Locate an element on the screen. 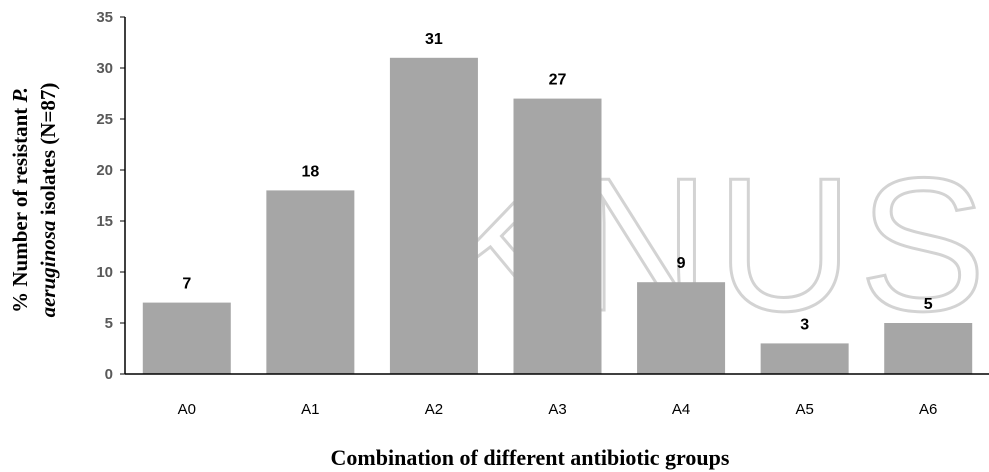 Image resolution: width=989 pixels, height=472 pixels. y-tick-label: 5 is located at coordinates (109, 323).